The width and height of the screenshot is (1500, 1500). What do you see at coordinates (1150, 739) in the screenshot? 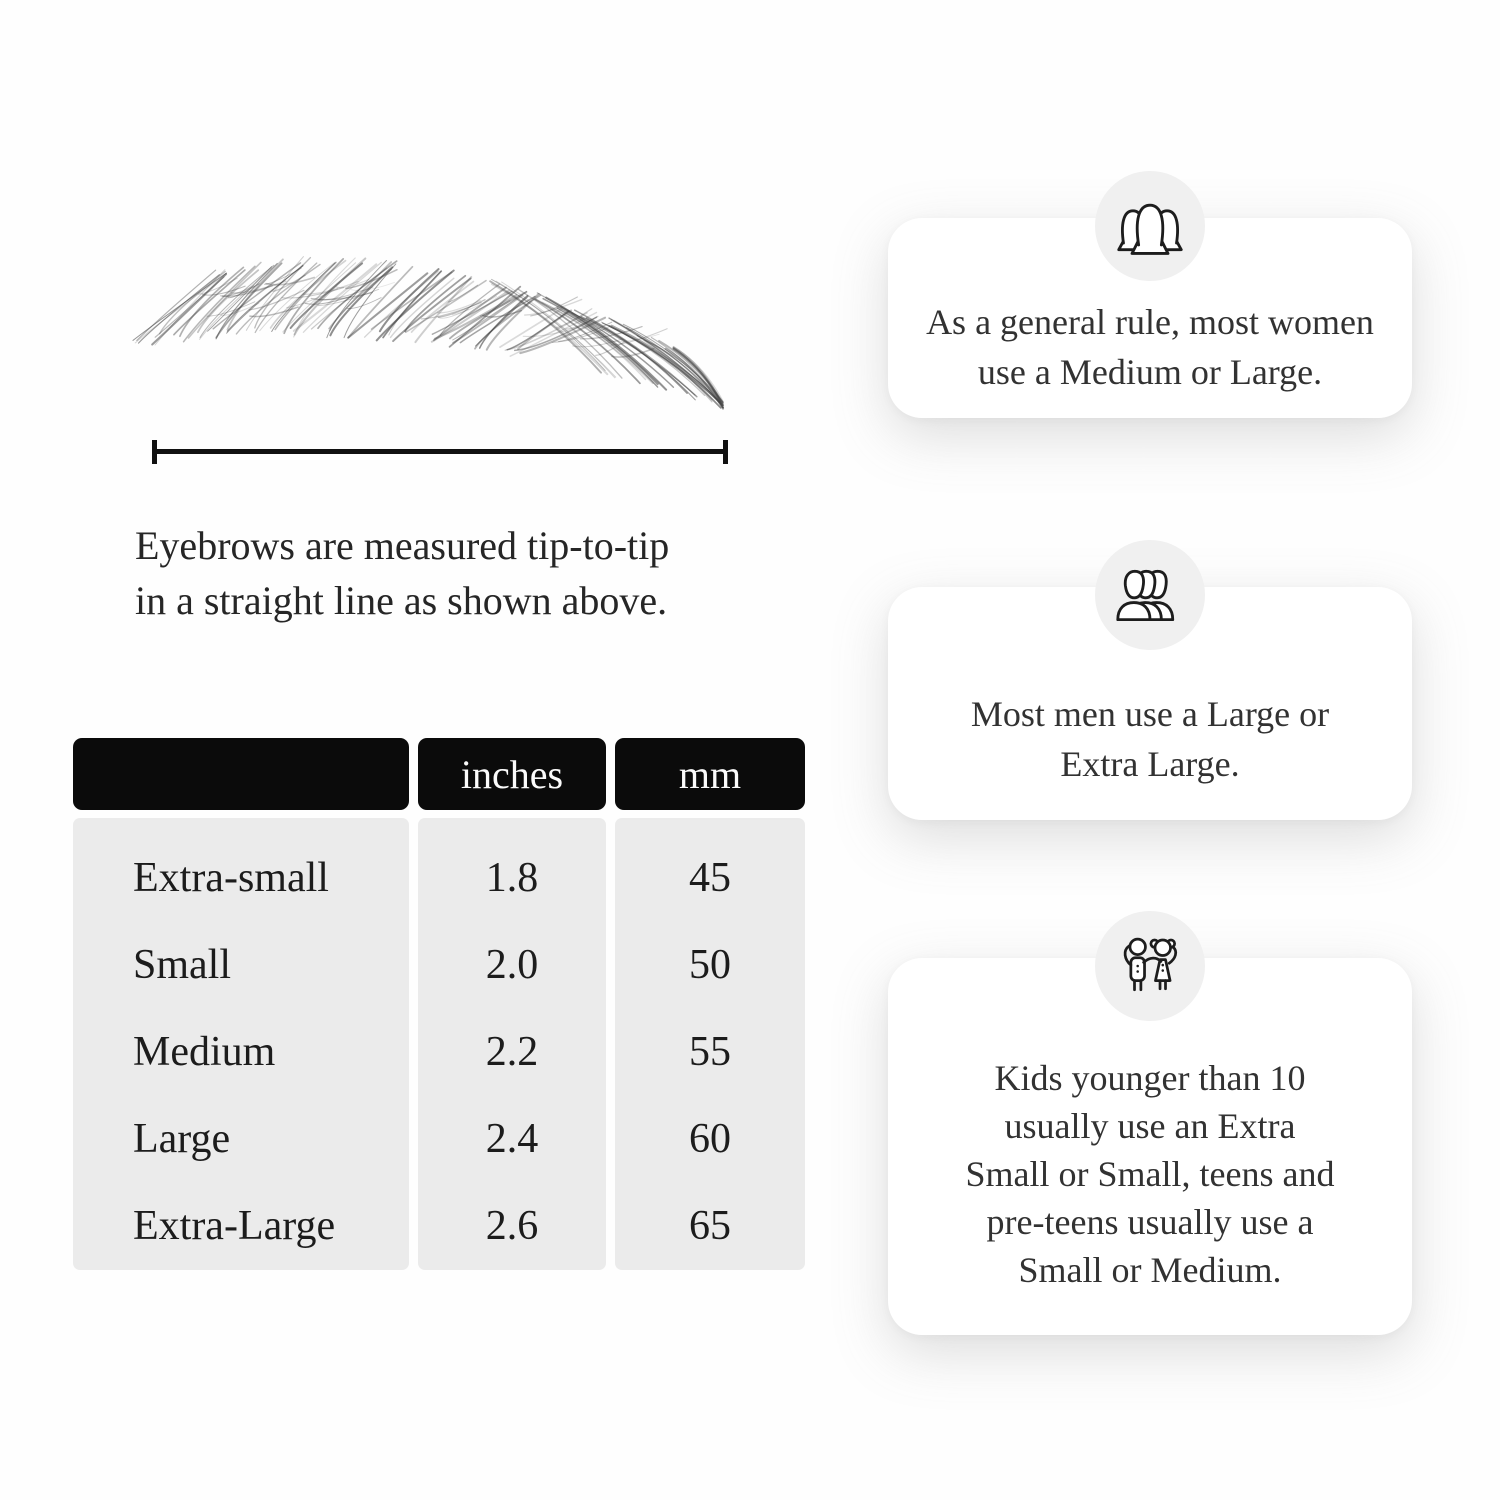
I see `card-text: Most men use a Large or Extra Large.` at bounding box center [1150, 739].